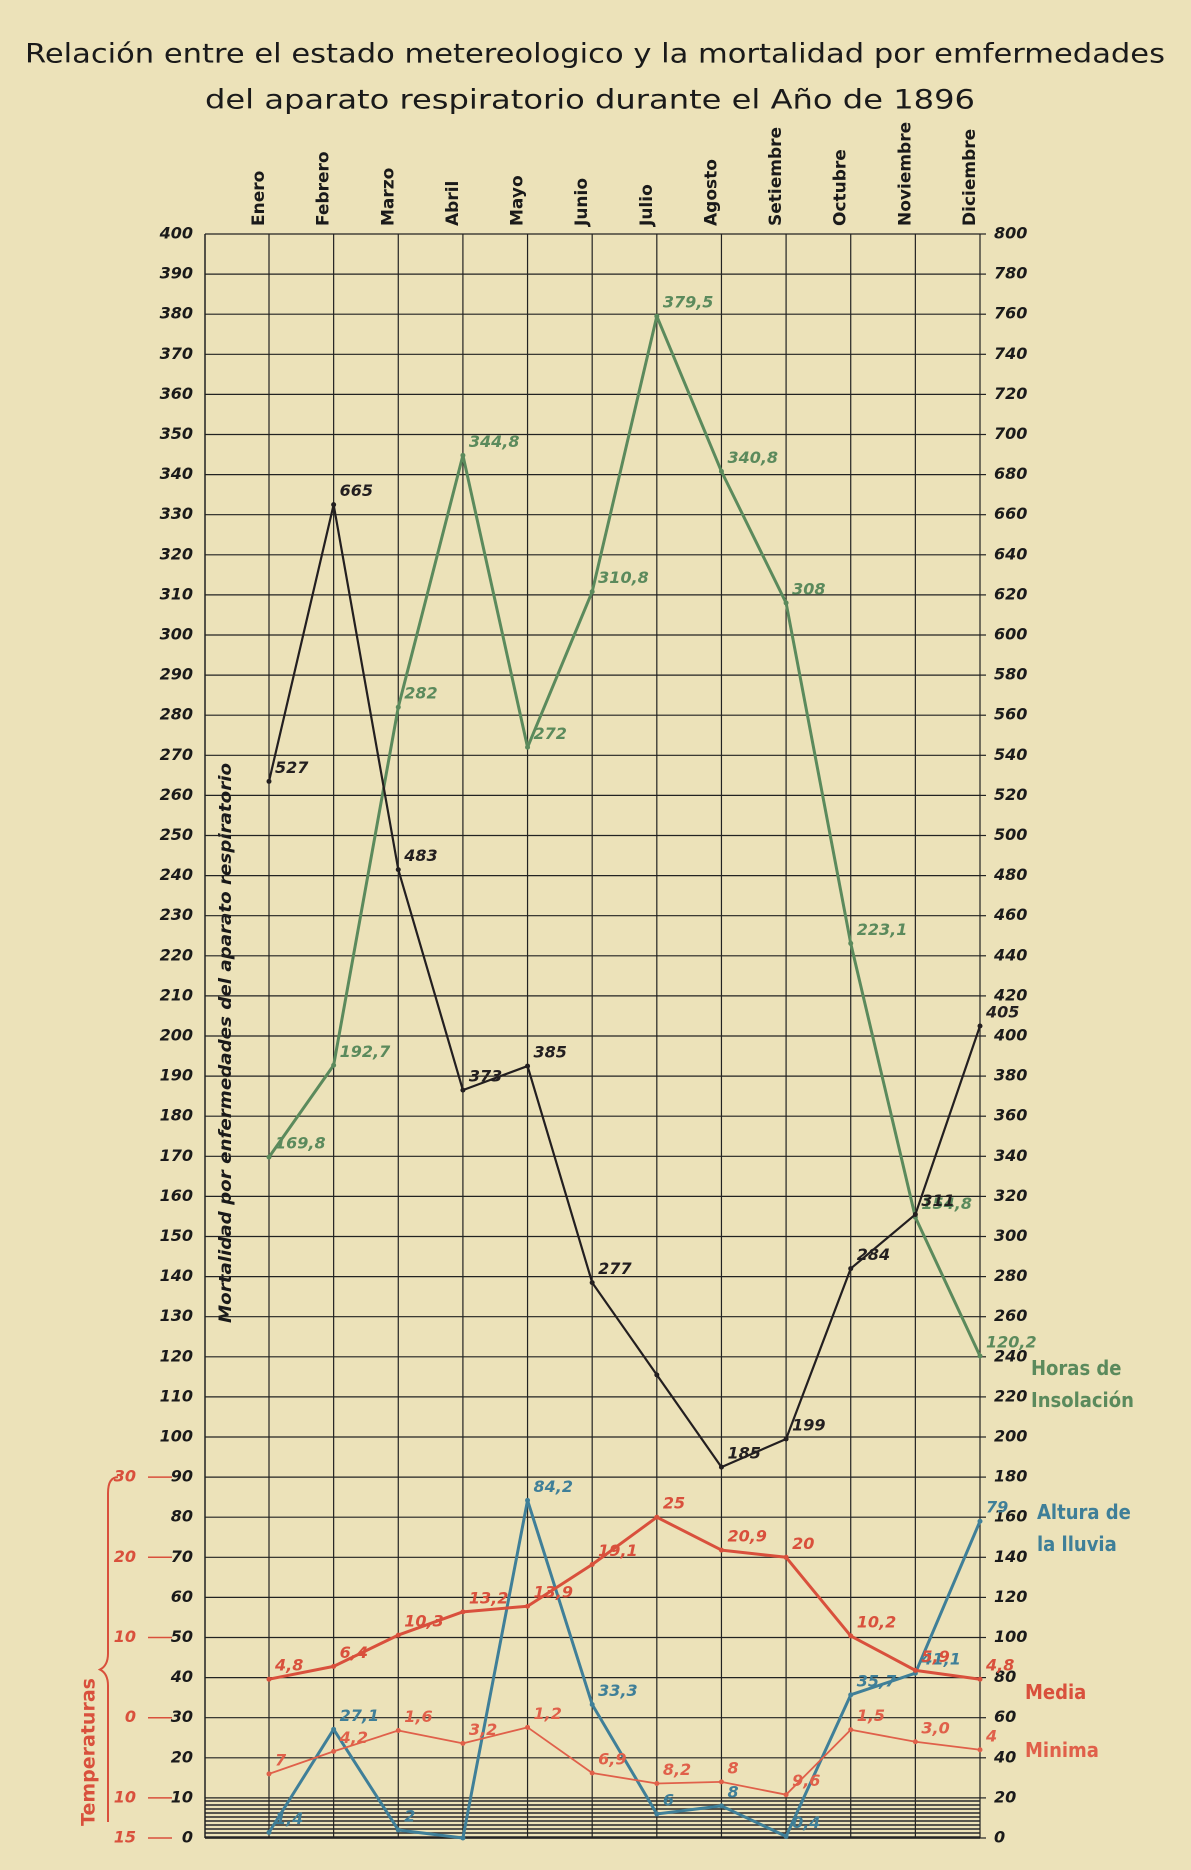 This screenshot has width=1191, height=1870. Describe the element at coordinates (1010, 1636) in the screenshot. I see `y2-tick-label: 100` at that location.